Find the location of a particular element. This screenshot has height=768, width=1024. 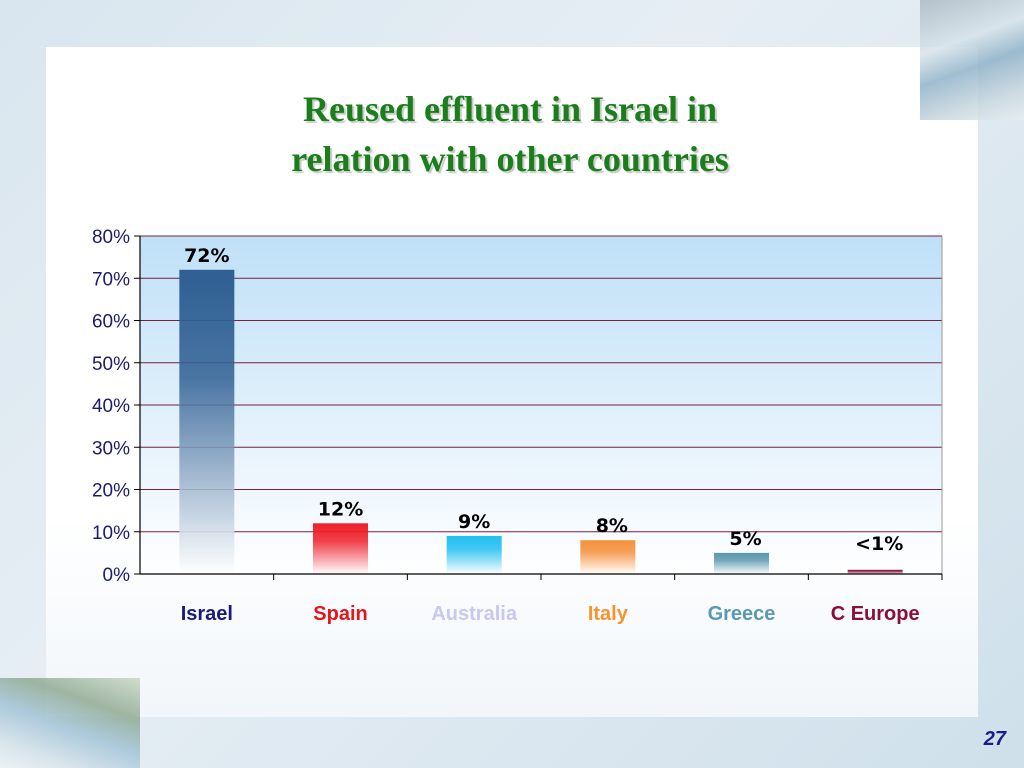

data-label: <1% is located at coordinates (879, 544).